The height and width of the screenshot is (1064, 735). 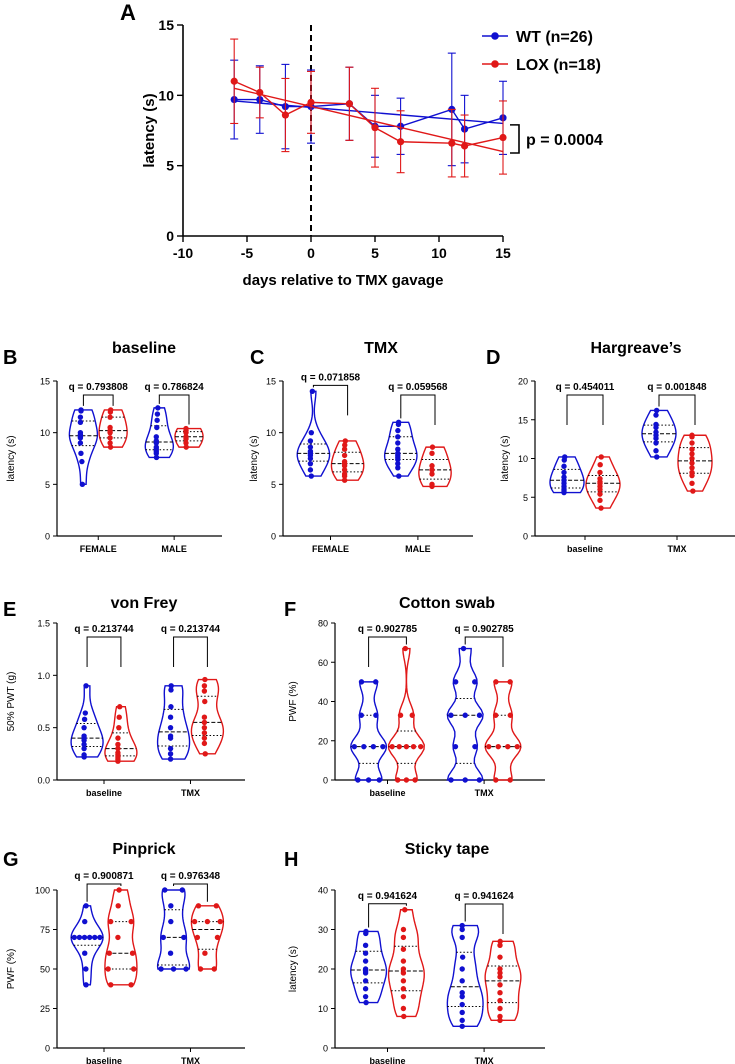 I want to click on group-tmx: TMX q = 0.902785, so click(x=484, y=711).